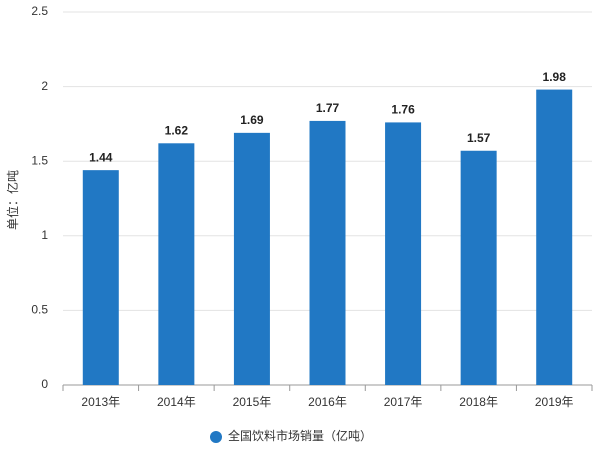 The width and height of the screenshot is (600, 475). Describe the element at coordinates (327, 402) in the screenshot. I see `x-tick-label: 2016年` at that location.